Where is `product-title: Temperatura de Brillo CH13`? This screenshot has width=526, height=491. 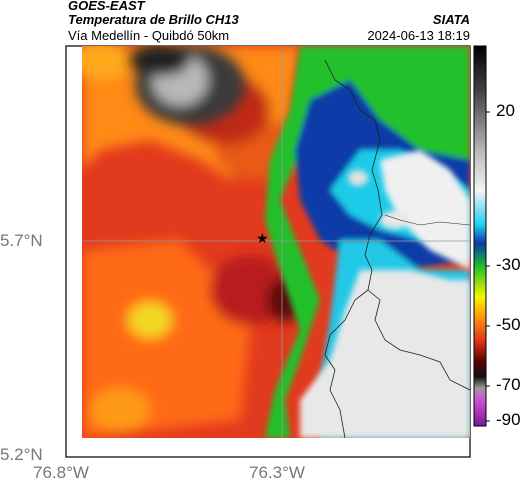 product-title: Temperatura de Brillo CH13 is located at coordinates (153, 19).